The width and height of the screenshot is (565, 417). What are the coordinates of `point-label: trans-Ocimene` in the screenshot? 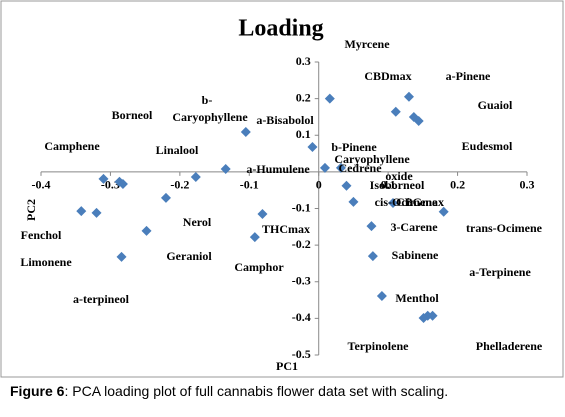 It's located at (504, 228).